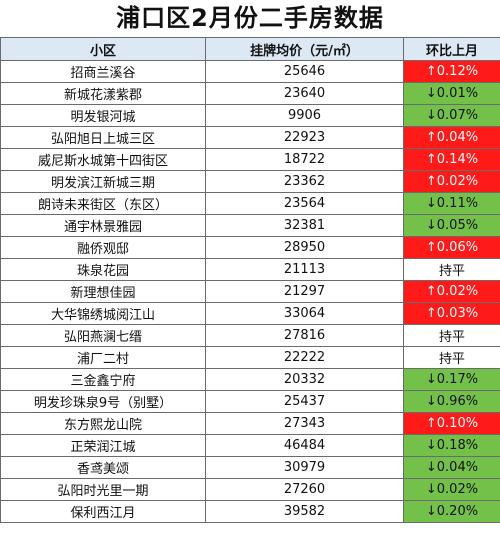  Describe the element at coordinates (304, 93) in the screenshot. I see `listing-price-cell: 23640` at that location.